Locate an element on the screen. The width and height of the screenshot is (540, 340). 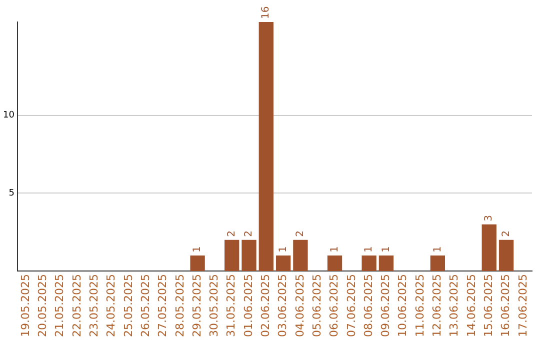
x-tick-label: 02.06.2025 is located at coordinates (265, 306).